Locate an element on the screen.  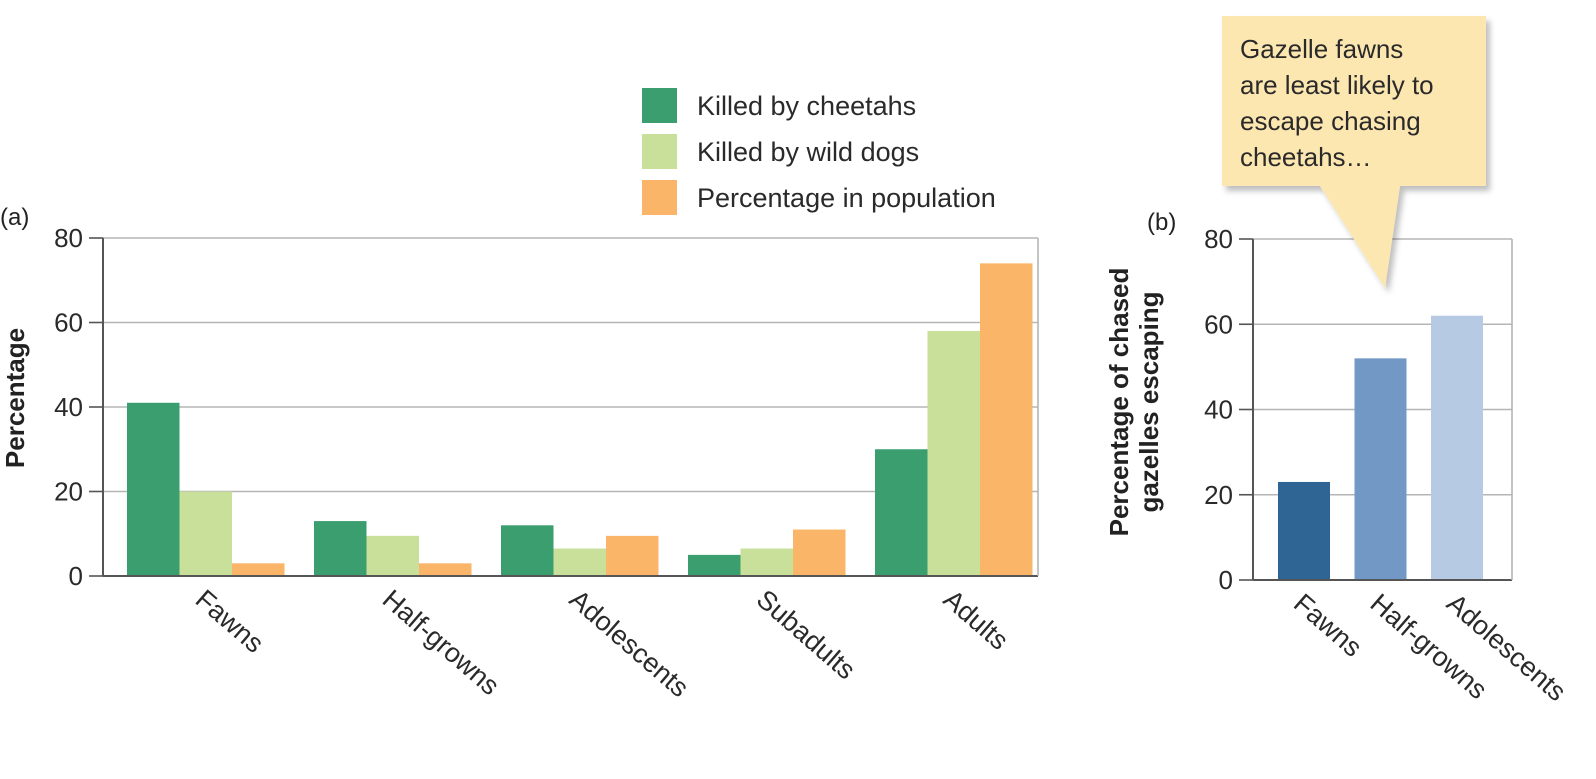
chart-a-legend-label: Killed by wild dogs is located at coordinates (808, 152).